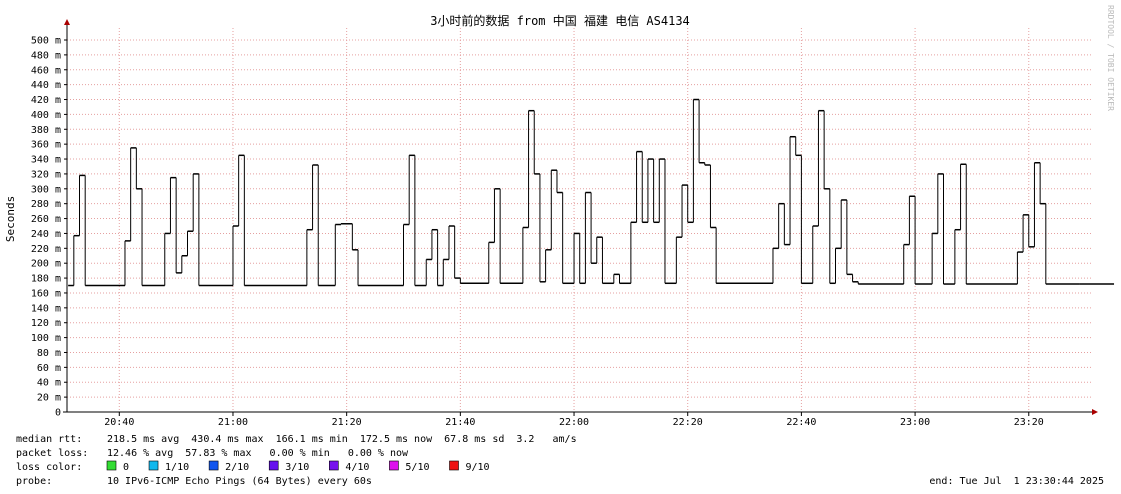 The height and width of the screenshot is (494, 1121). I want to click on y-tick-label: 440 m, so click(46, 85).